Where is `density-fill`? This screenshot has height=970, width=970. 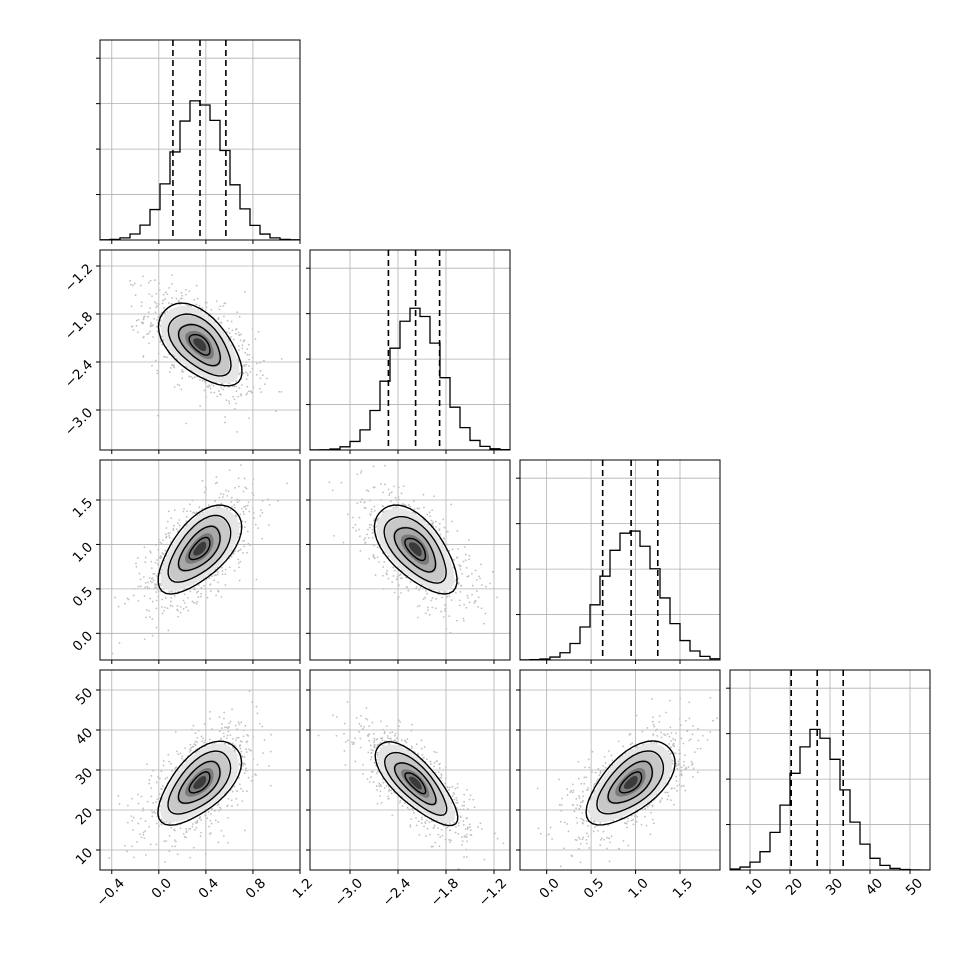 density-fill is located at coordinates (200, 548).